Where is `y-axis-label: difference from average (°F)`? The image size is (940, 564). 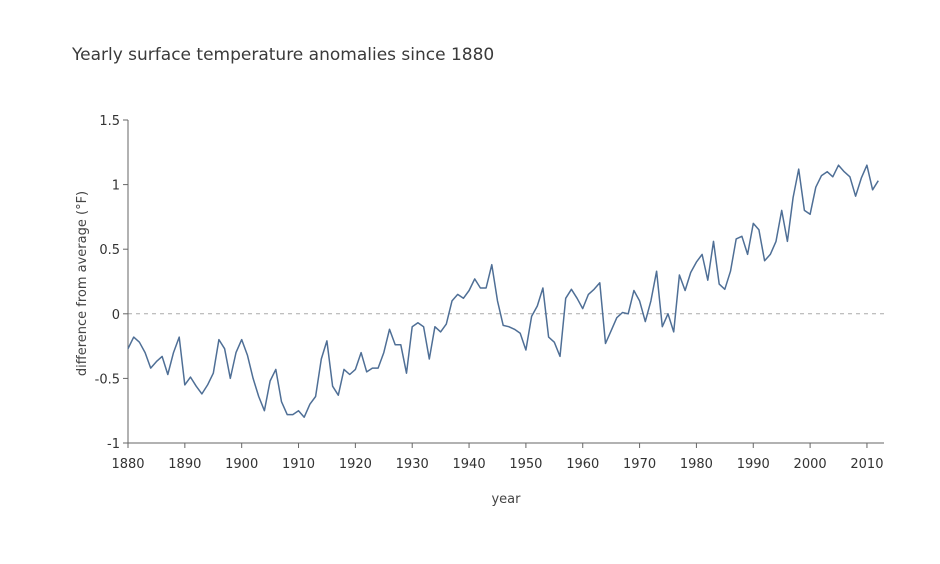
y-axis-label: difference from average (°F) is located at coordinates (82, 283).